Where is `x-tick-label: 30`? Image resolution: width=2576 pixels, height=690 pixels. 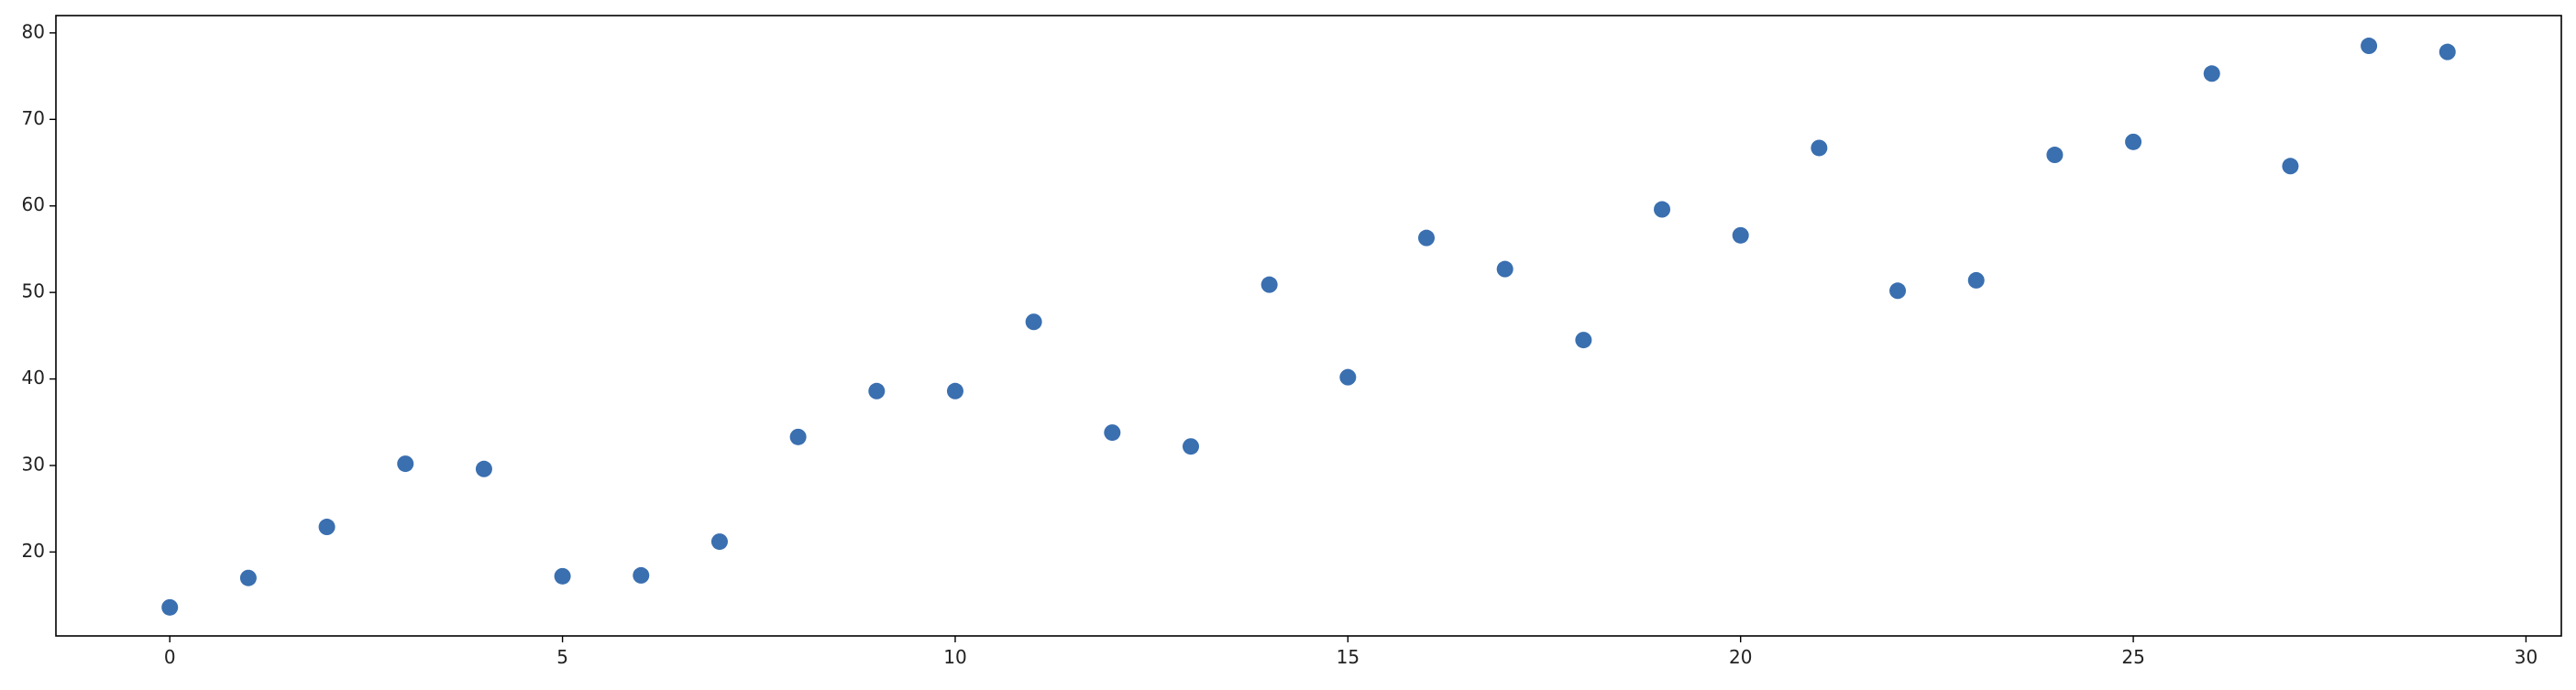 x-tick-label: 30 is located at coordinates (2526, 657).